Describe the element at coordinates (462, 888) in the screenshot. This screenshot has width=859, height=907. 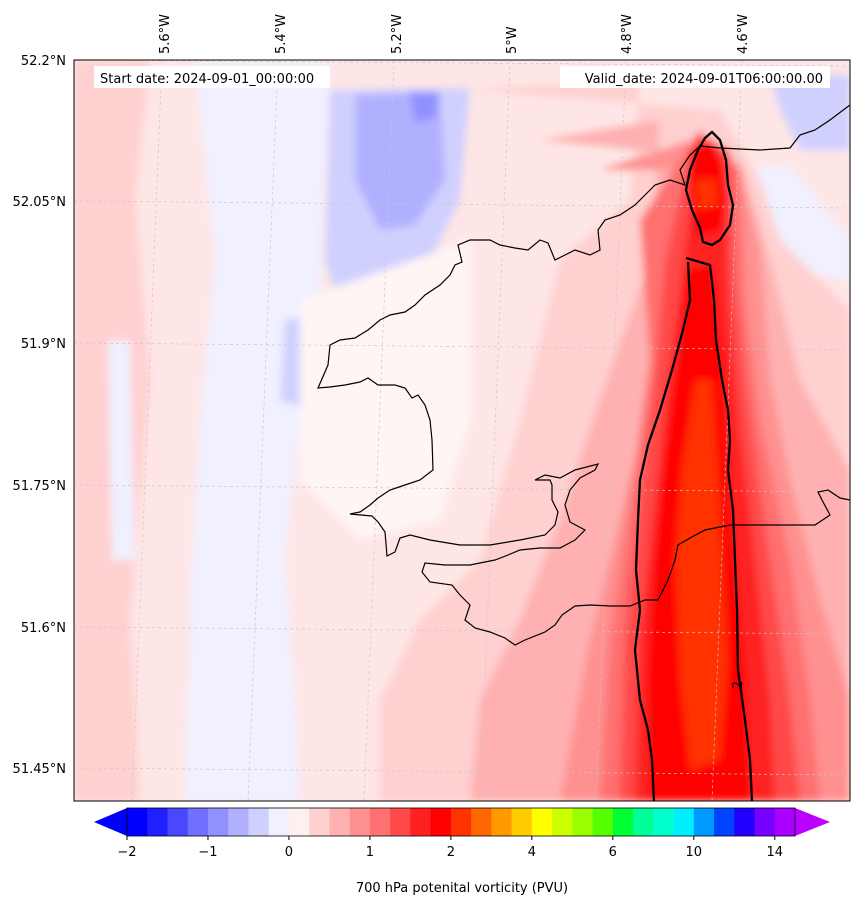
I see `colorbar-title: 700 hPa potenital vorticity (PVU)` at that location.